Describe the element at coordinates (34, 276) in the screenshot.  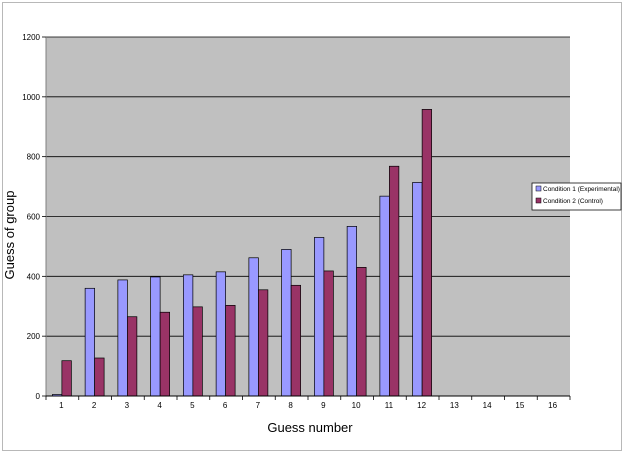
I see `y-tick-label: 400` at that location.